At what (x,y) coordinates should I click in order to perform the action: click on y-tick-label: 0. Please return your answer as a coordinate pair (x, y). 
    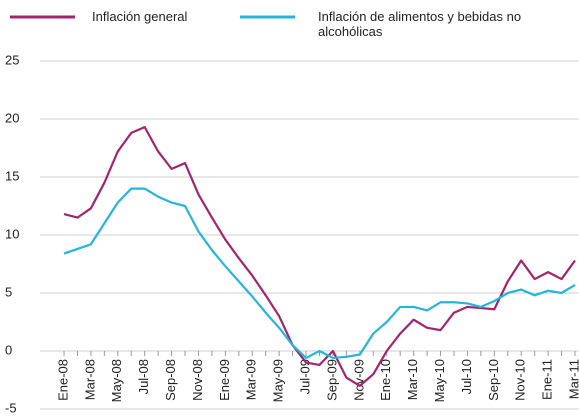
    Looking at the image, I should click on (8, 349).